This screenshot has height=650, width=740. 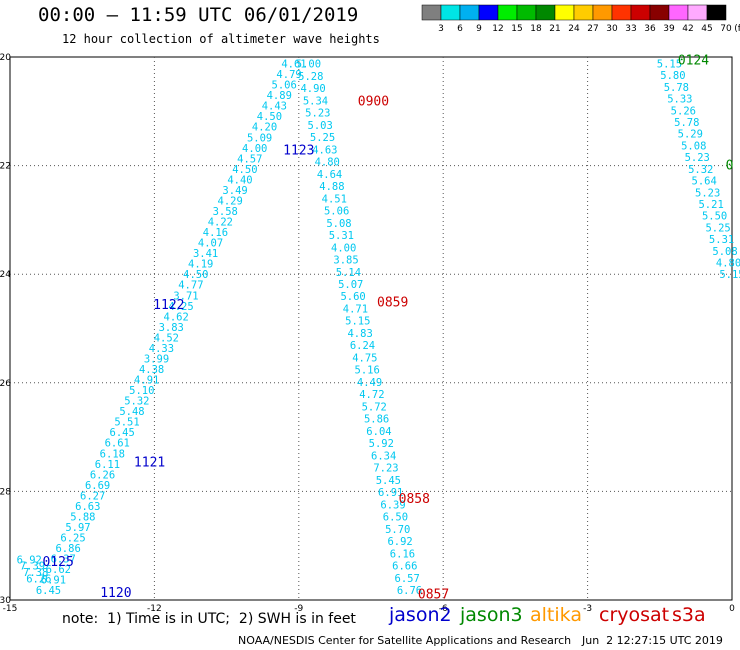 I want to click on scale-tick-label: 36, so click(x=650, y=29).